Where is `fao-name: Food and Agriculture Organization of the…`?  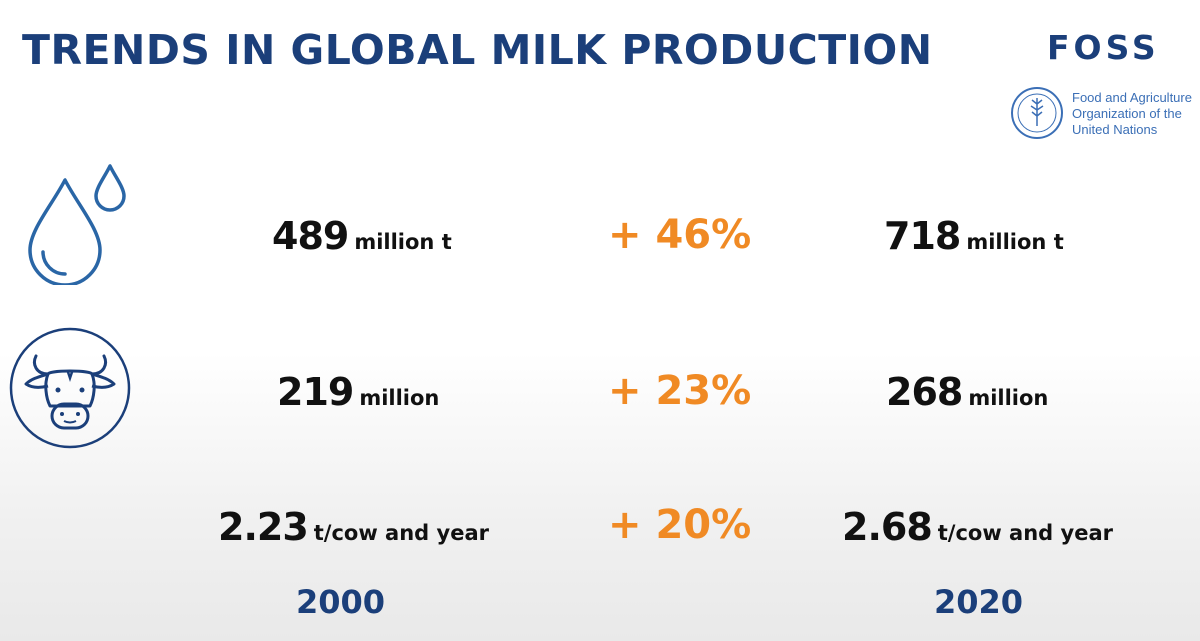 fao-name: Food and Agriculture Organization of the… is located at coordinates (1136, 114).